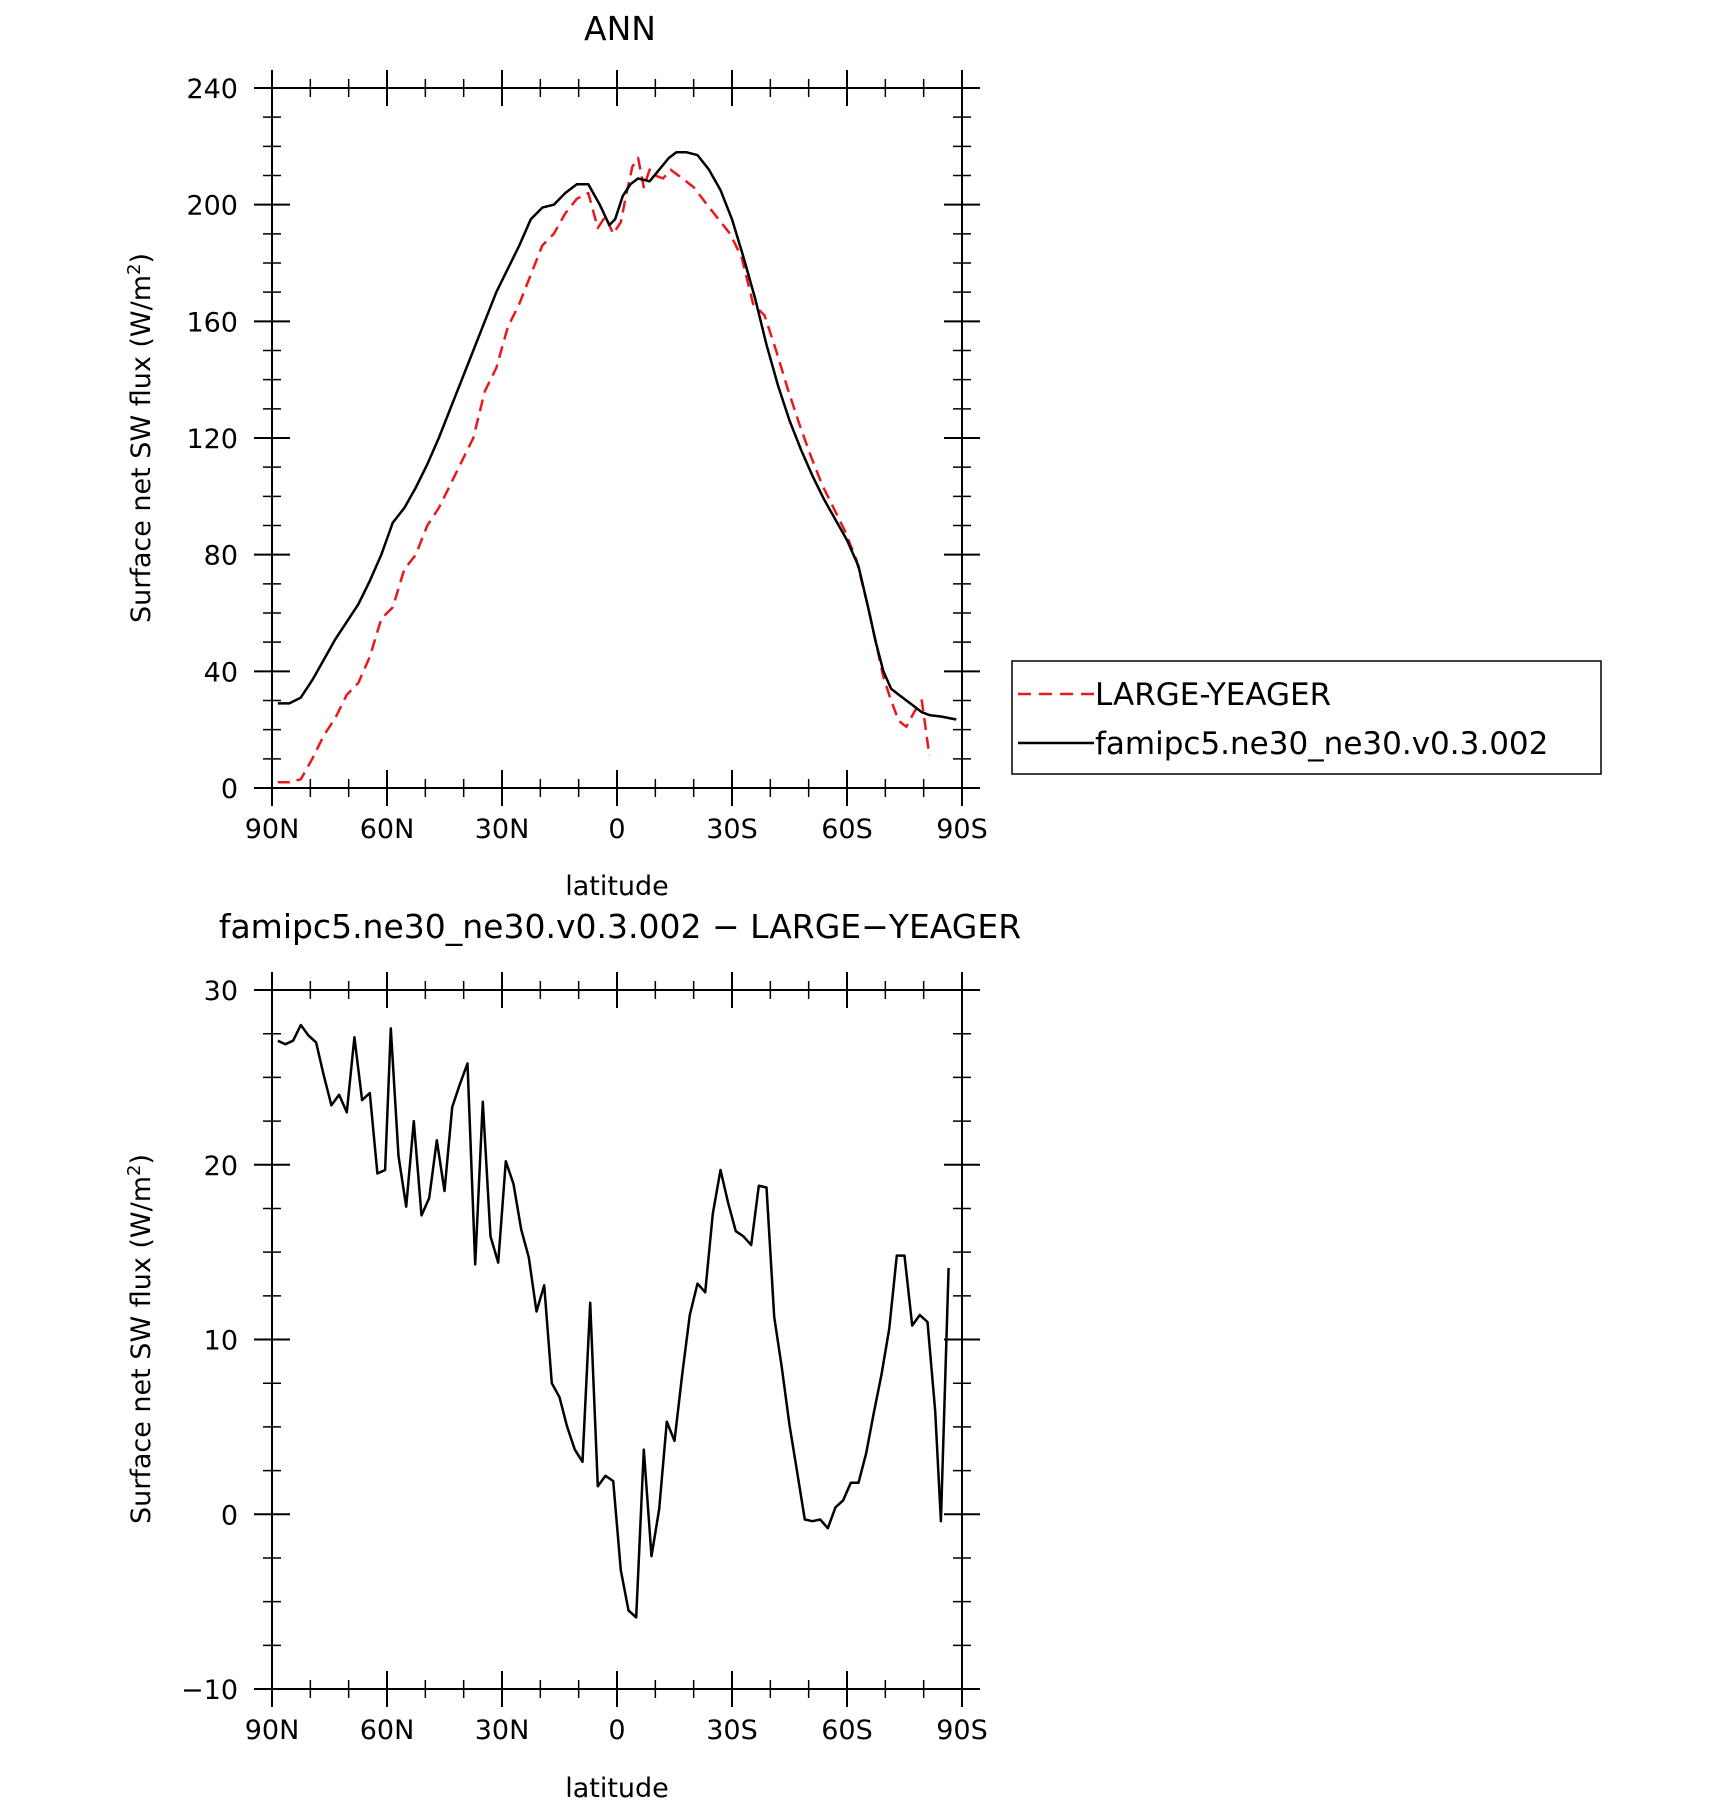  I want to click on top-y-tick-label: 240, so click(212, 89).